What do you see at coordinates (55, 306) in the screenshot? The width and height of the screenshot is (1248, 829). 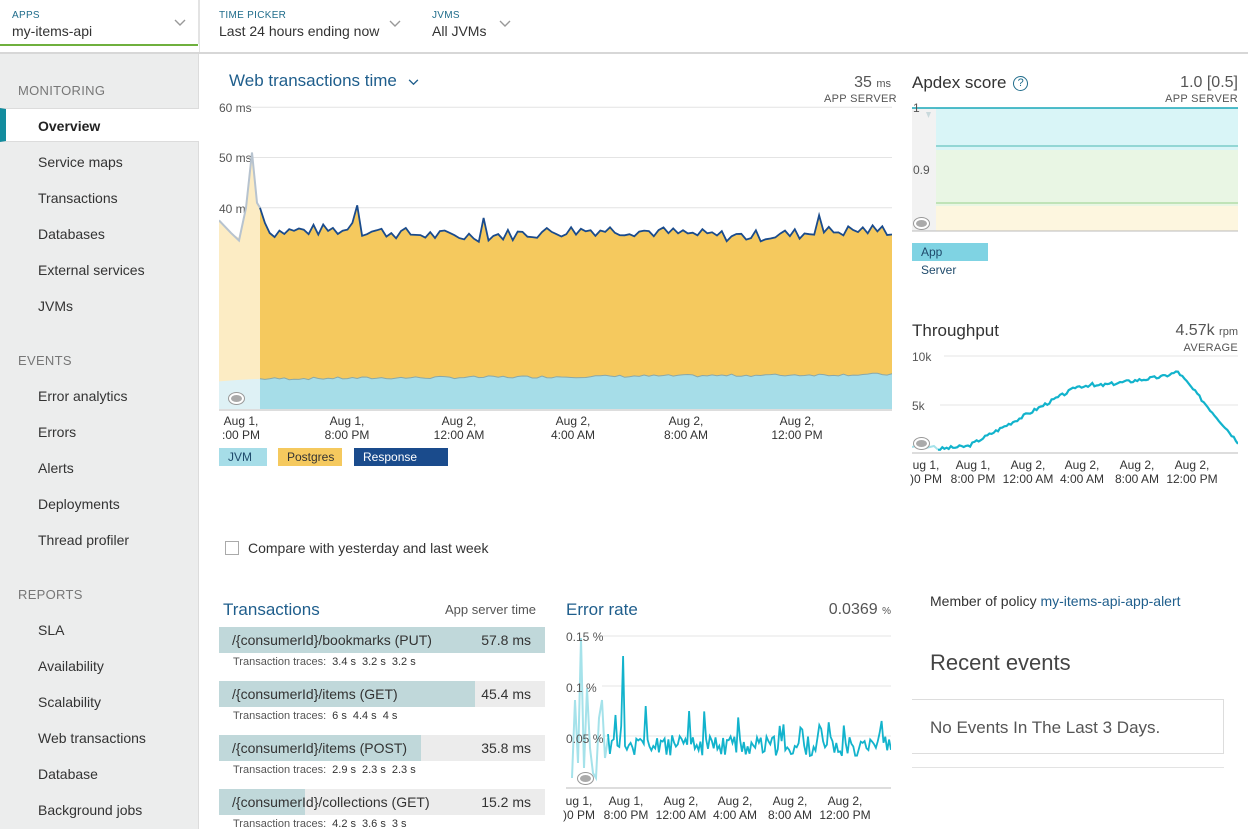 I see `sidebar-item-jvms: JVMs` at bounding box center [55, 306].